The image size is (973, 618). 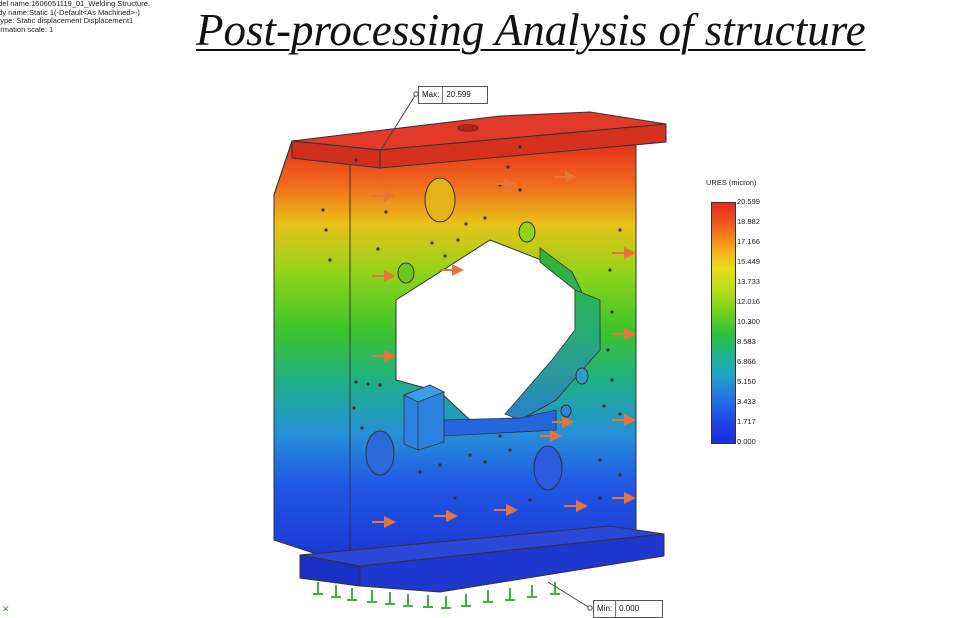 What do you see at coordinates (746, 421) in the screenshot?
I see `legend-tick-label: 1.717` at bounding box center [746, 421].